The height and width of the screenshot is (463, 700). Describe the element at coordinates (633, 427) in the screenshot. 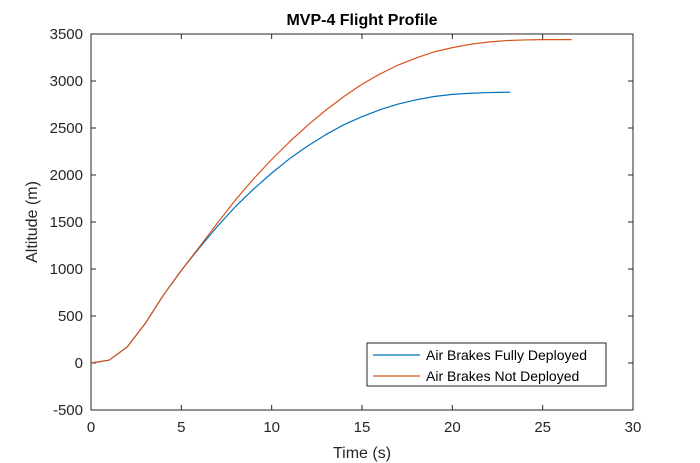

I see `x-tick-label: 30` at that location.